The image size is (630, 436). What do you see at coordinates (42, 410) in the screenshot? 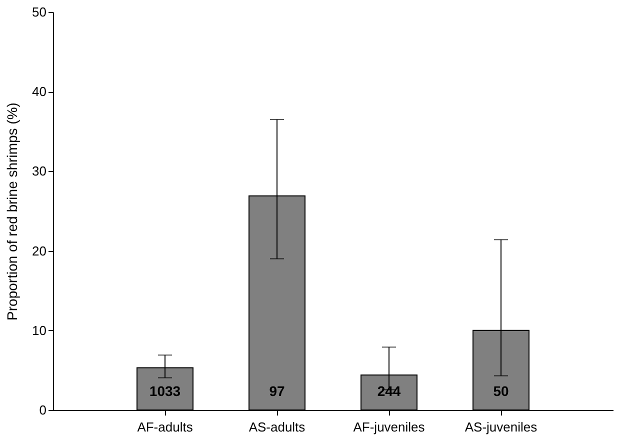
I see `y-tick-label: 0` at bounding box center [42, 410].